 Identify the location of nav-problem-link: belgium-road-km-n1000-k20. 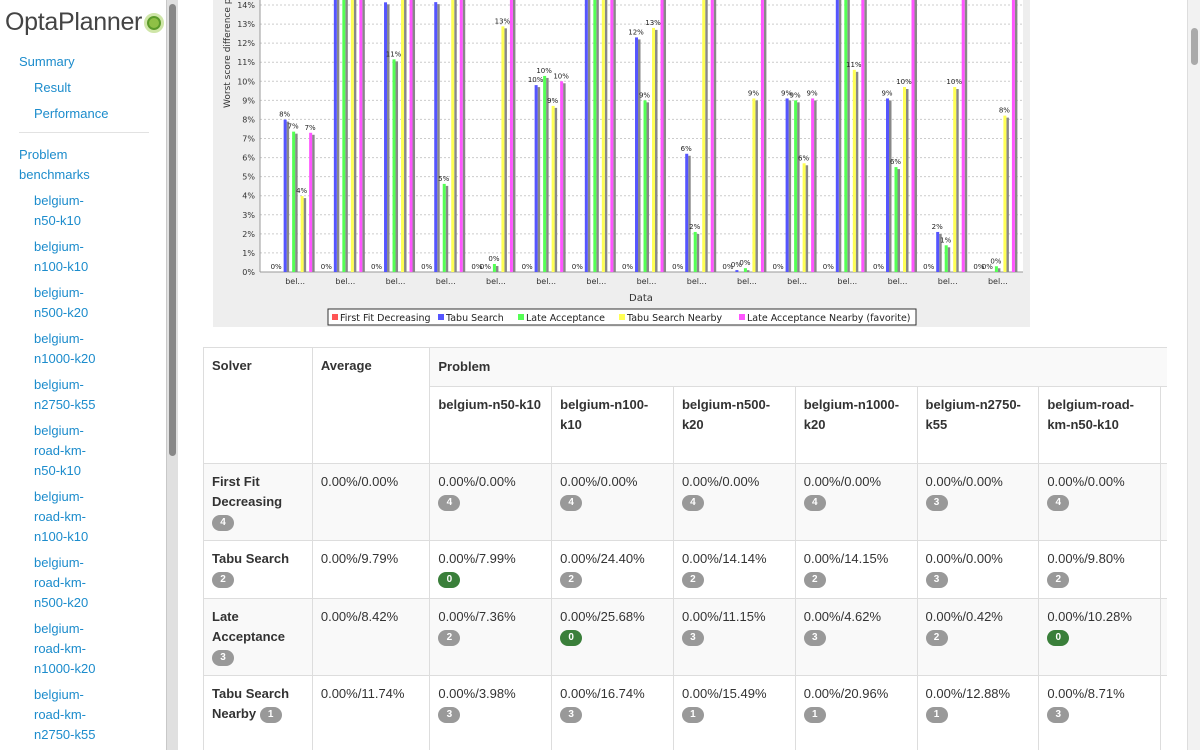
(86, 649).